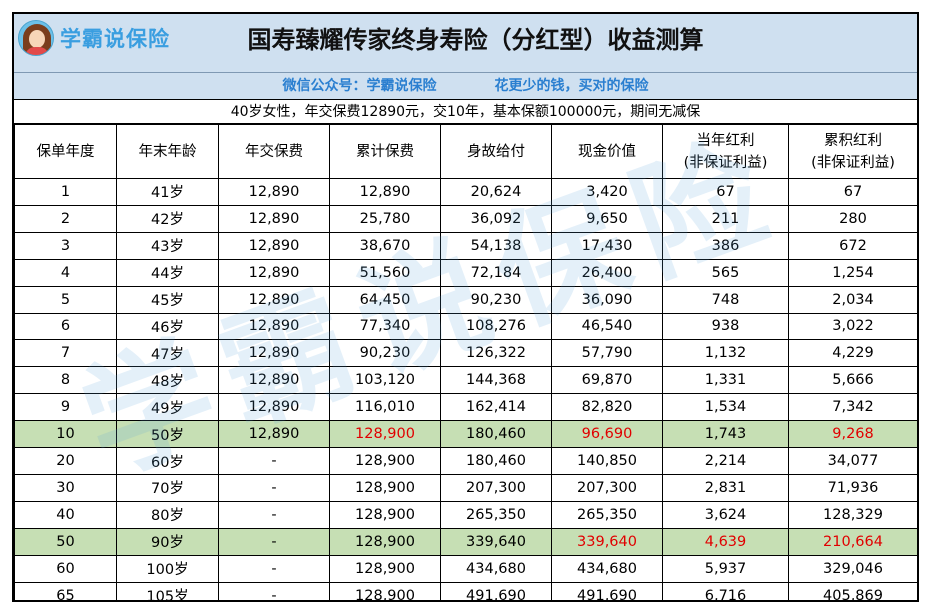 The image size is (931, 614). Describe the element at coordinates (65, 326) in the screenshot. I see `table-cell: 6` at that location.